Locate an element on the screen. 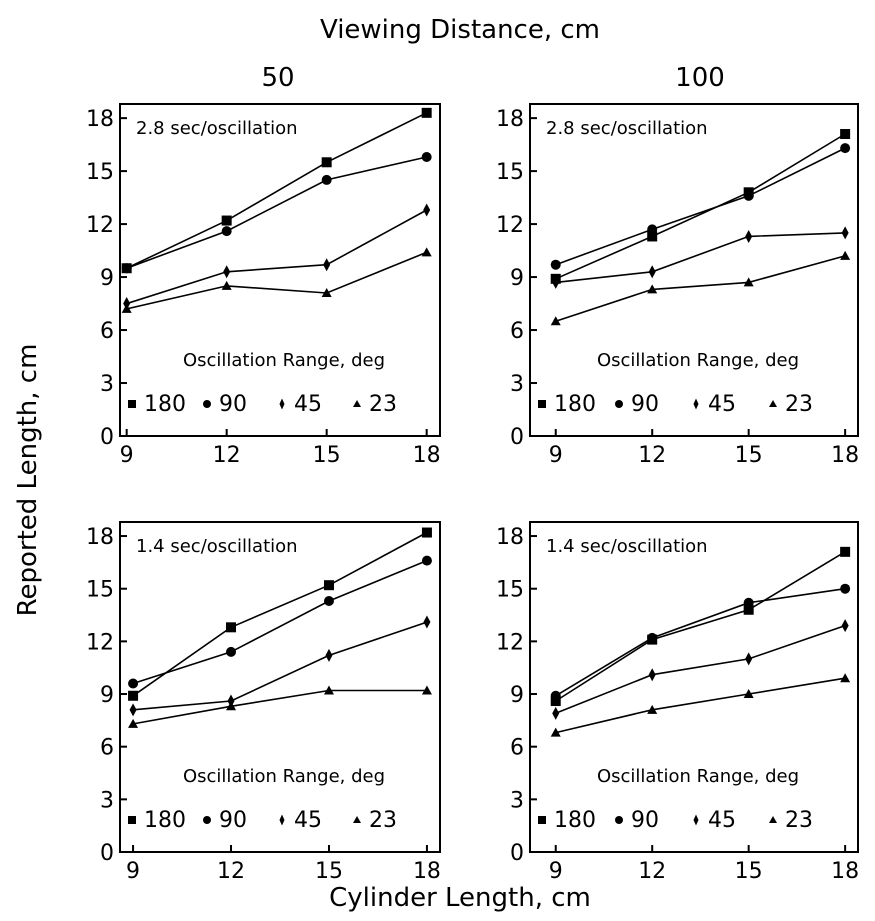 The width and height of the screenshot is (875, 921). figure-top-label: Viewing Distance, cm is located at coordinates (460, 30).